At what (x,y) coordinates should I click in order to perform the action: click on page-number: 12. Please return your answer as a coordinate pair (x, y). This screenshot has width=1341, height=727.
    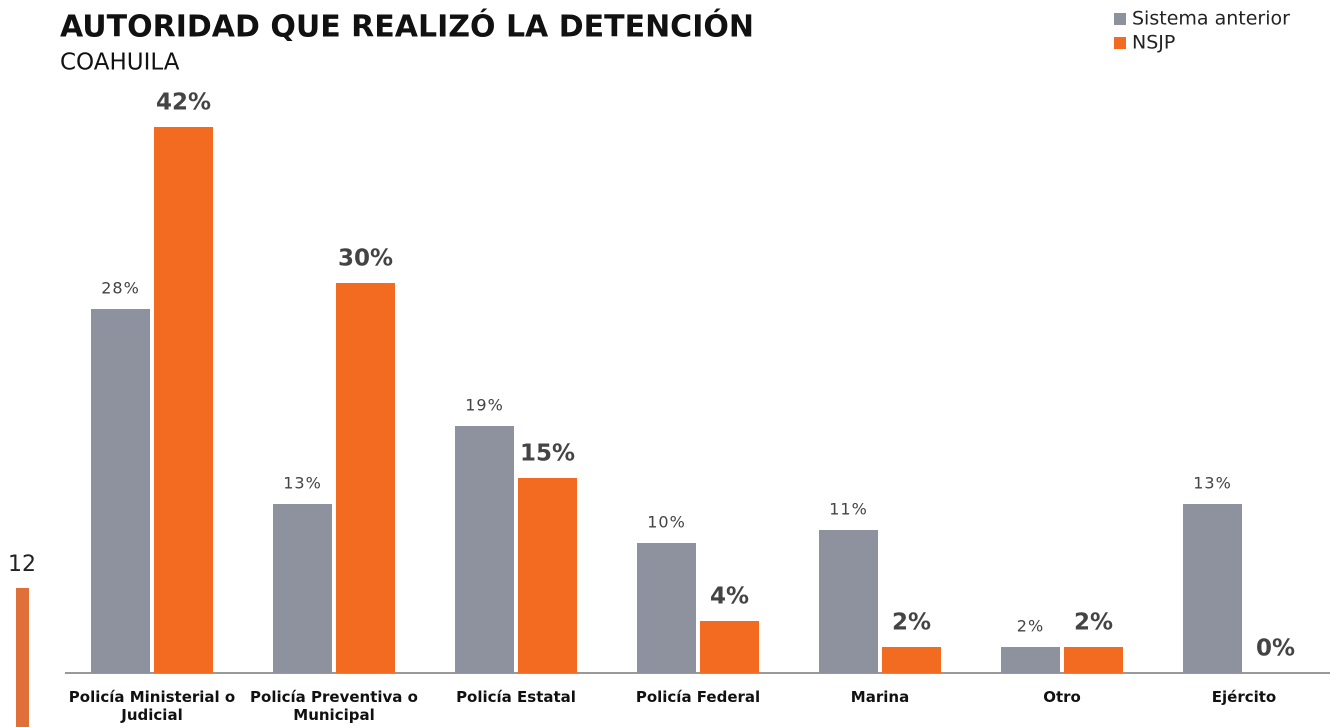
    Looking at the image, I should click on (22, 564).